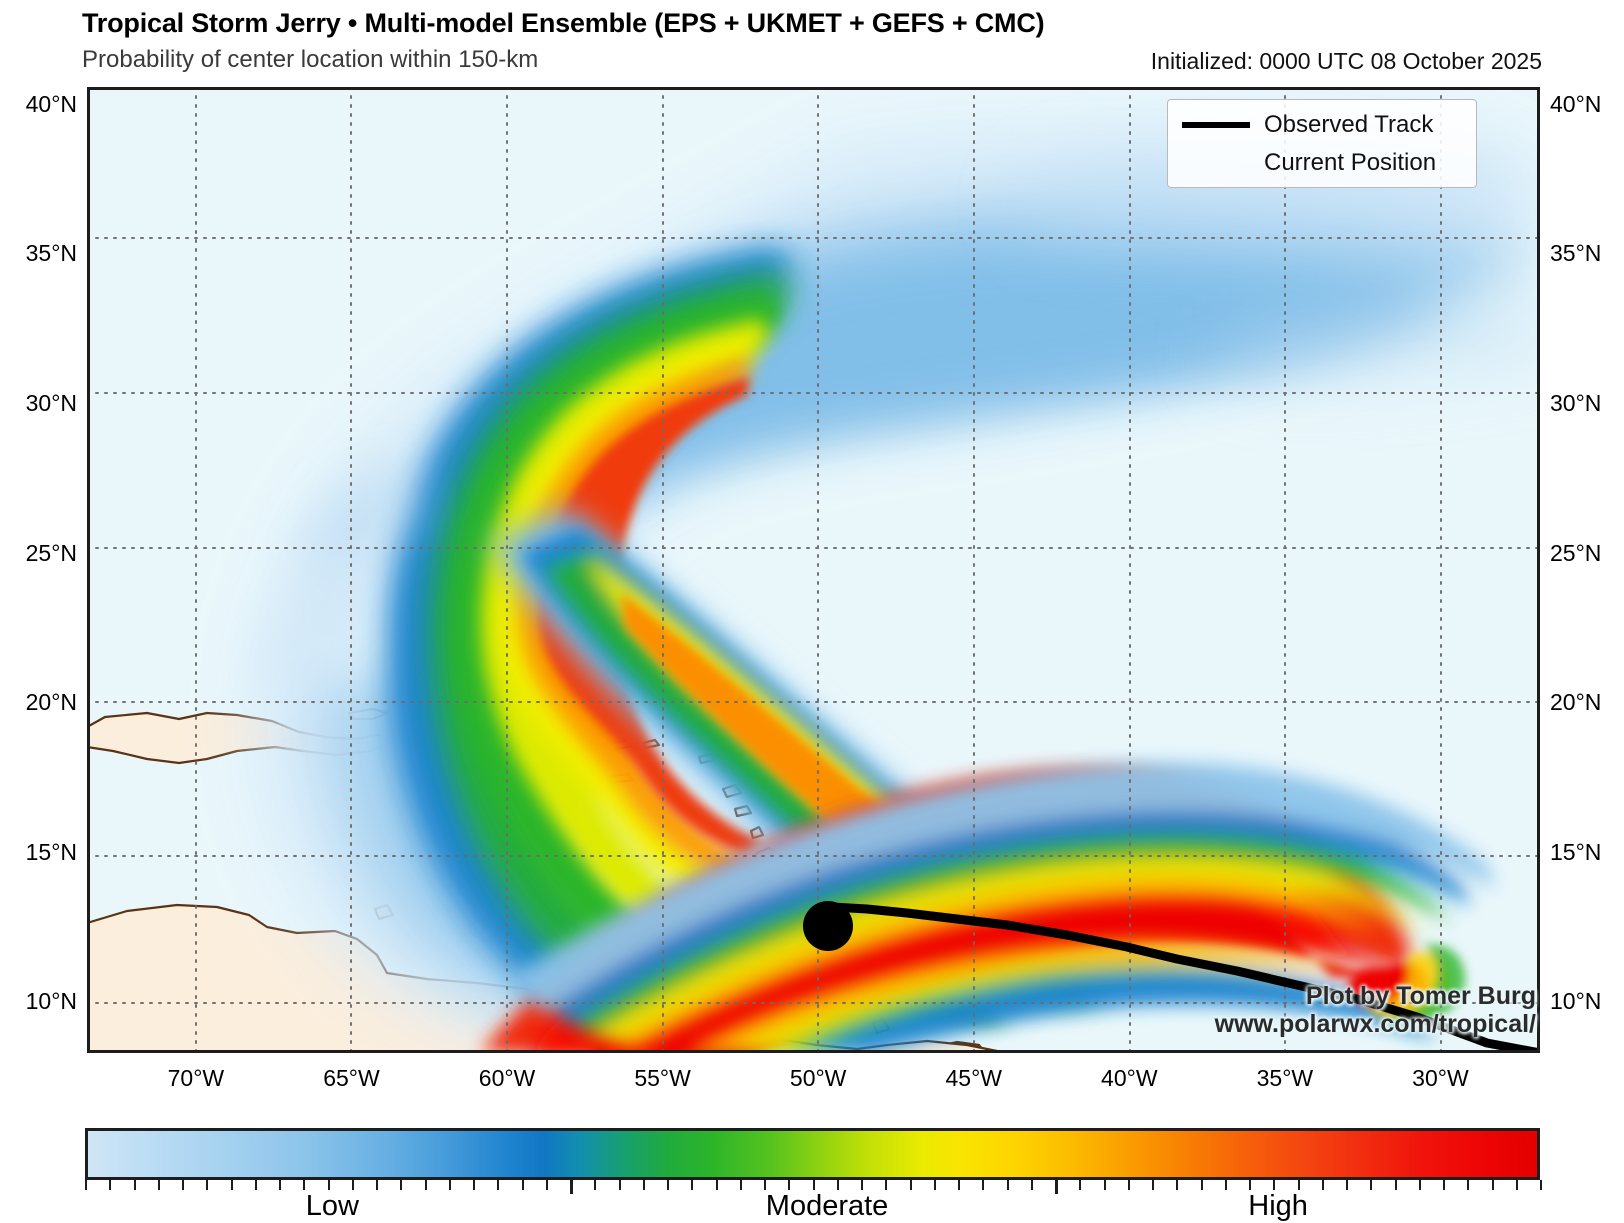 This screenshot has width=1624, height=1223. Describe the element at coordinates (1349, 124) in the screenshot. I see `legend-label-observed-track: Observed Track` at that location.